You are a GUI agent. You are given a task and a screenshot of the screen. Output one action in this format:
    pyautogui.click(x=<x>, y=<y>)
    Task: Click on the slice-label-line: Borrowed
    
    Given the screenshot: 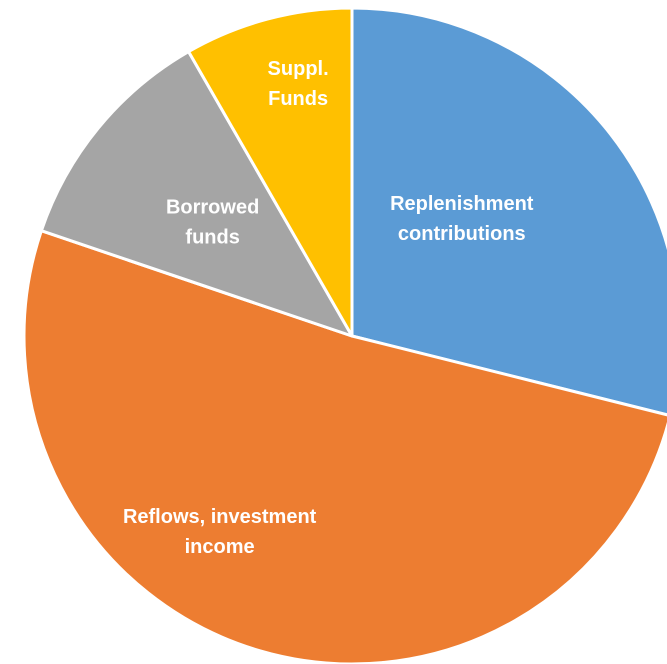 What is the action you would take?
    pyautogui.click(x=212, y=207)
    